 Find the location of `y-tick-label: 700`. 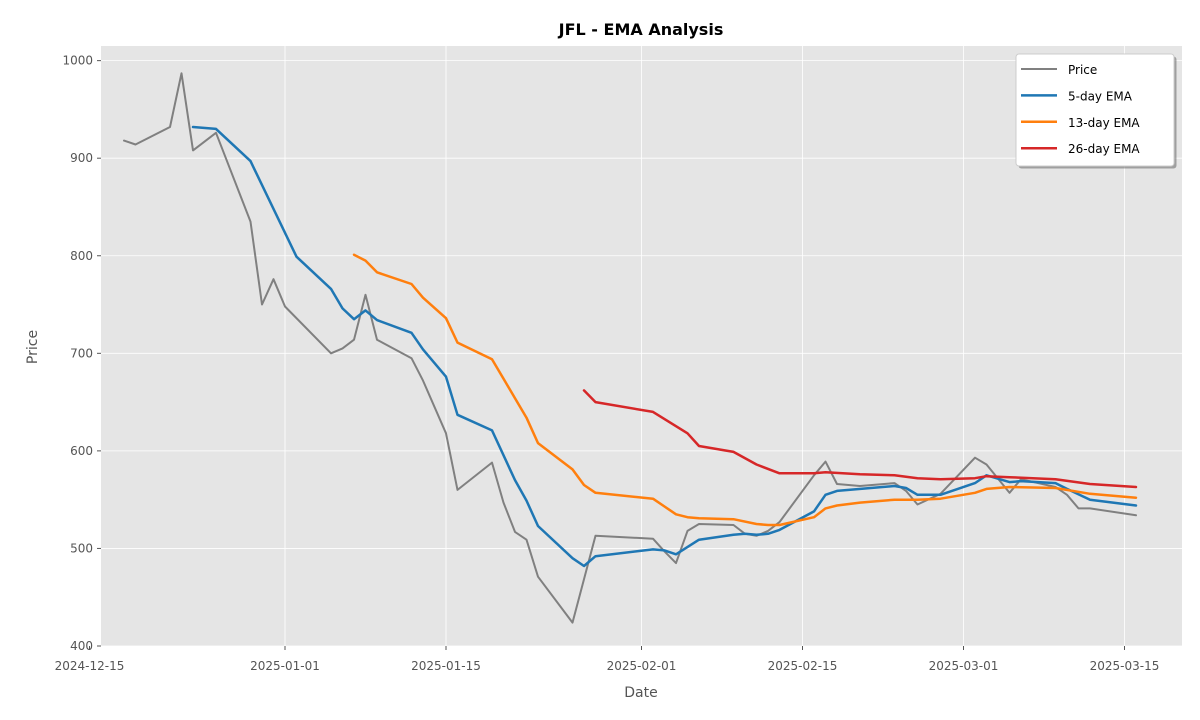

y-tick-label: 700 is located at coordinates (81, 353).